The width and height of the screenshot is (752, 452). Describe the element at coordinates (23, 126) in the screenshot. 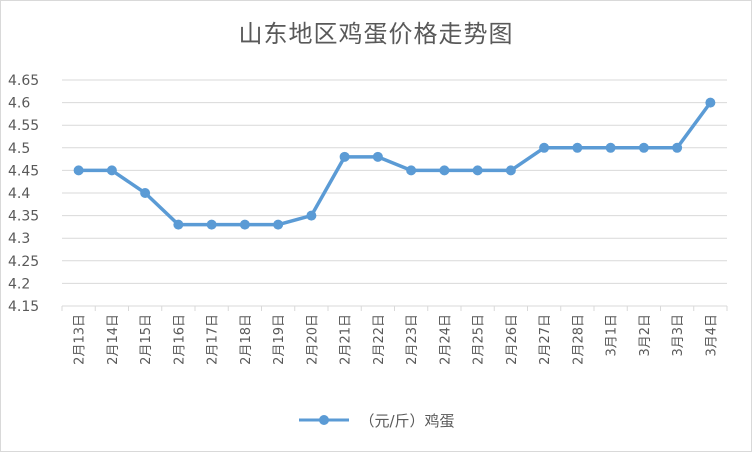

I see `y-tick-label: 4.55` at that location.